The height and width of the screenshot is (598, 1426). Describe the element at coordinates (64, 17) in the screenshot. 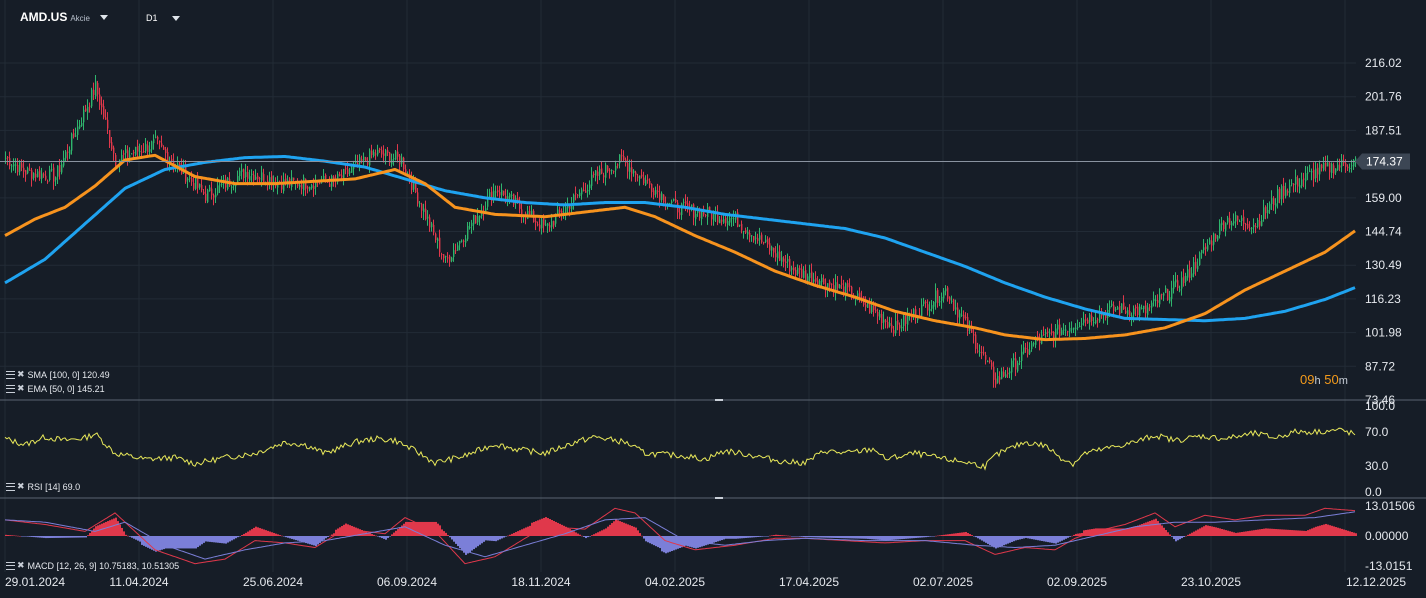

I see `symbol-selector: AMD.US Akcie` at that location.